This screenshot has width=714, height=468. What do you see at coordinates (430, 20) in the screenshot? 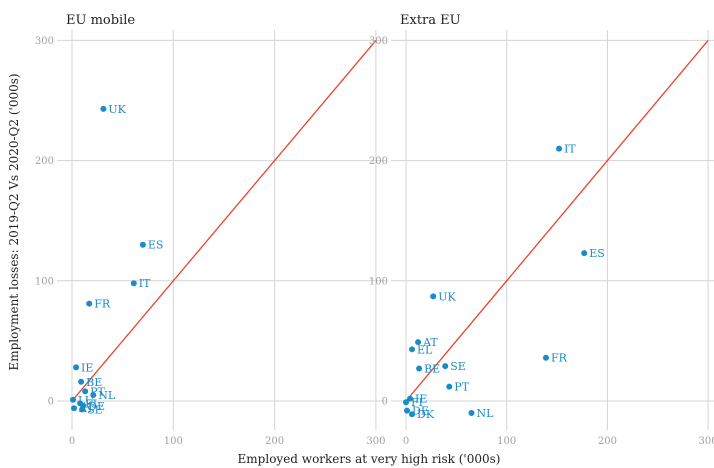
I see `panel-title: Extra EU` at bounding box center [430, 20].